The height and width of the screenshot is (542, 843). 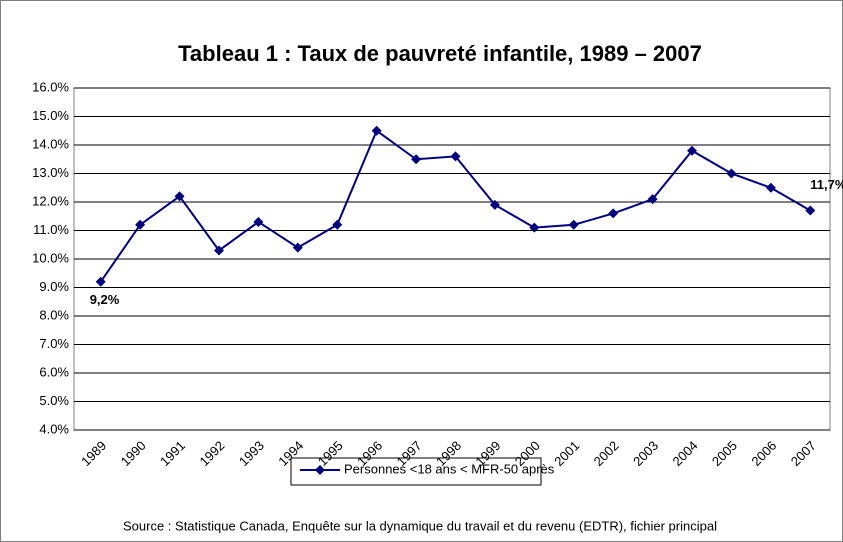 What do you see at coordinates (320, 470) in the screenshot?
I see `legend-marker` at bounding box center [320, 470].